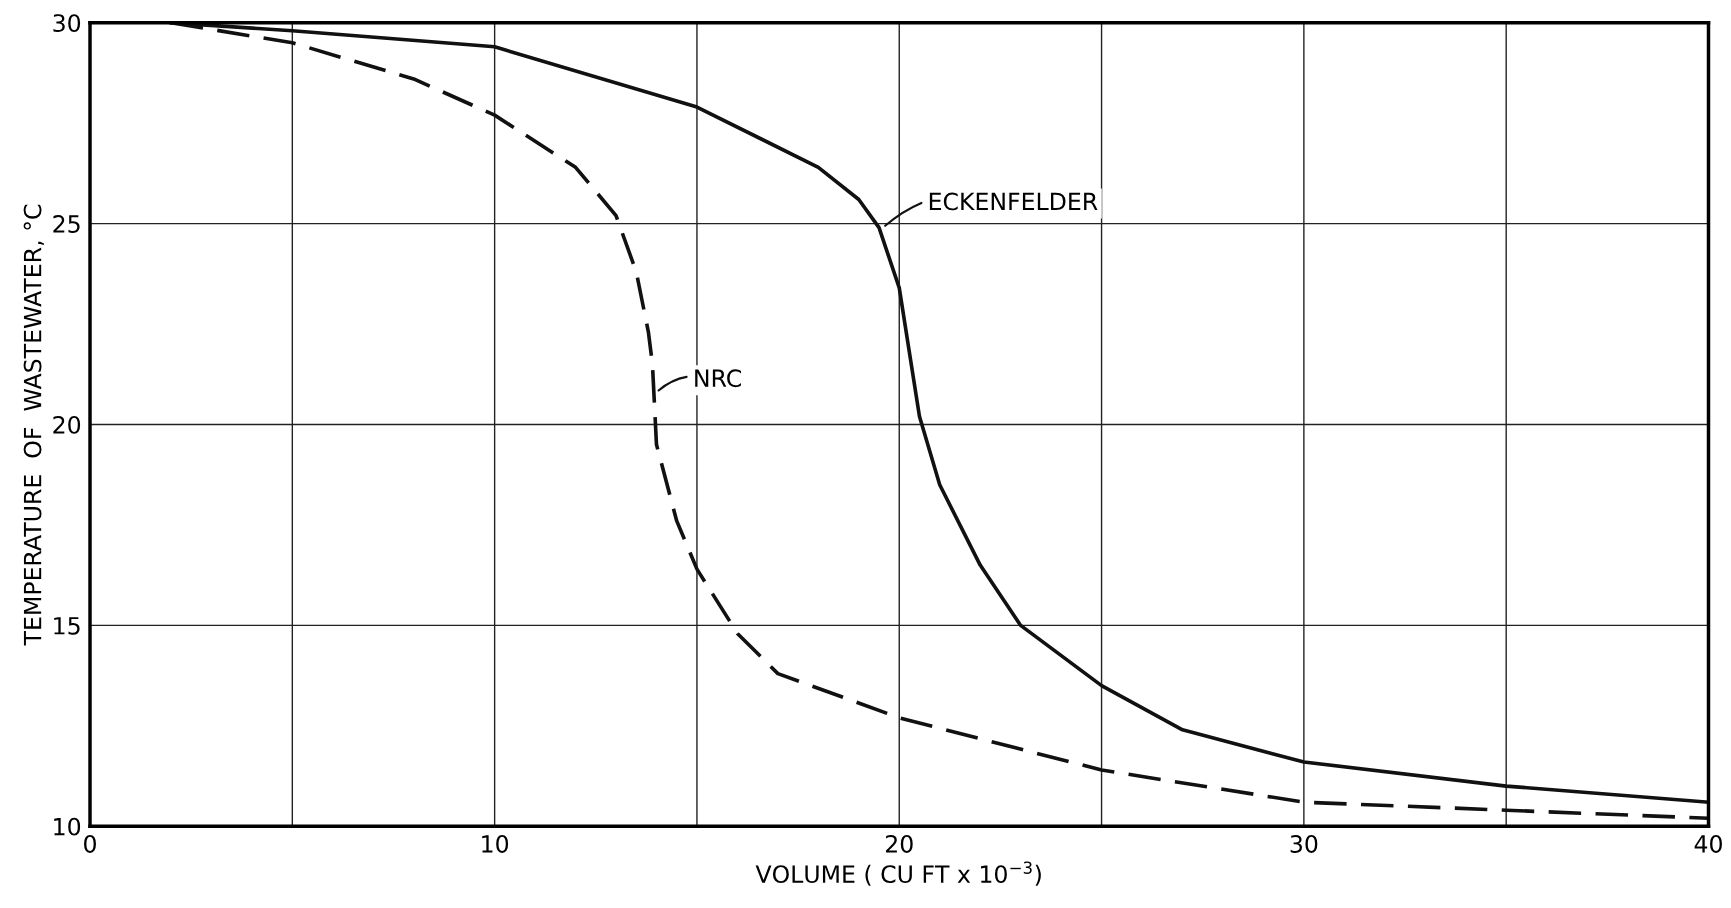  Describe the element at coordinates (495, 844) in the screenshot. I see `x-tick-label: 10` at that location.